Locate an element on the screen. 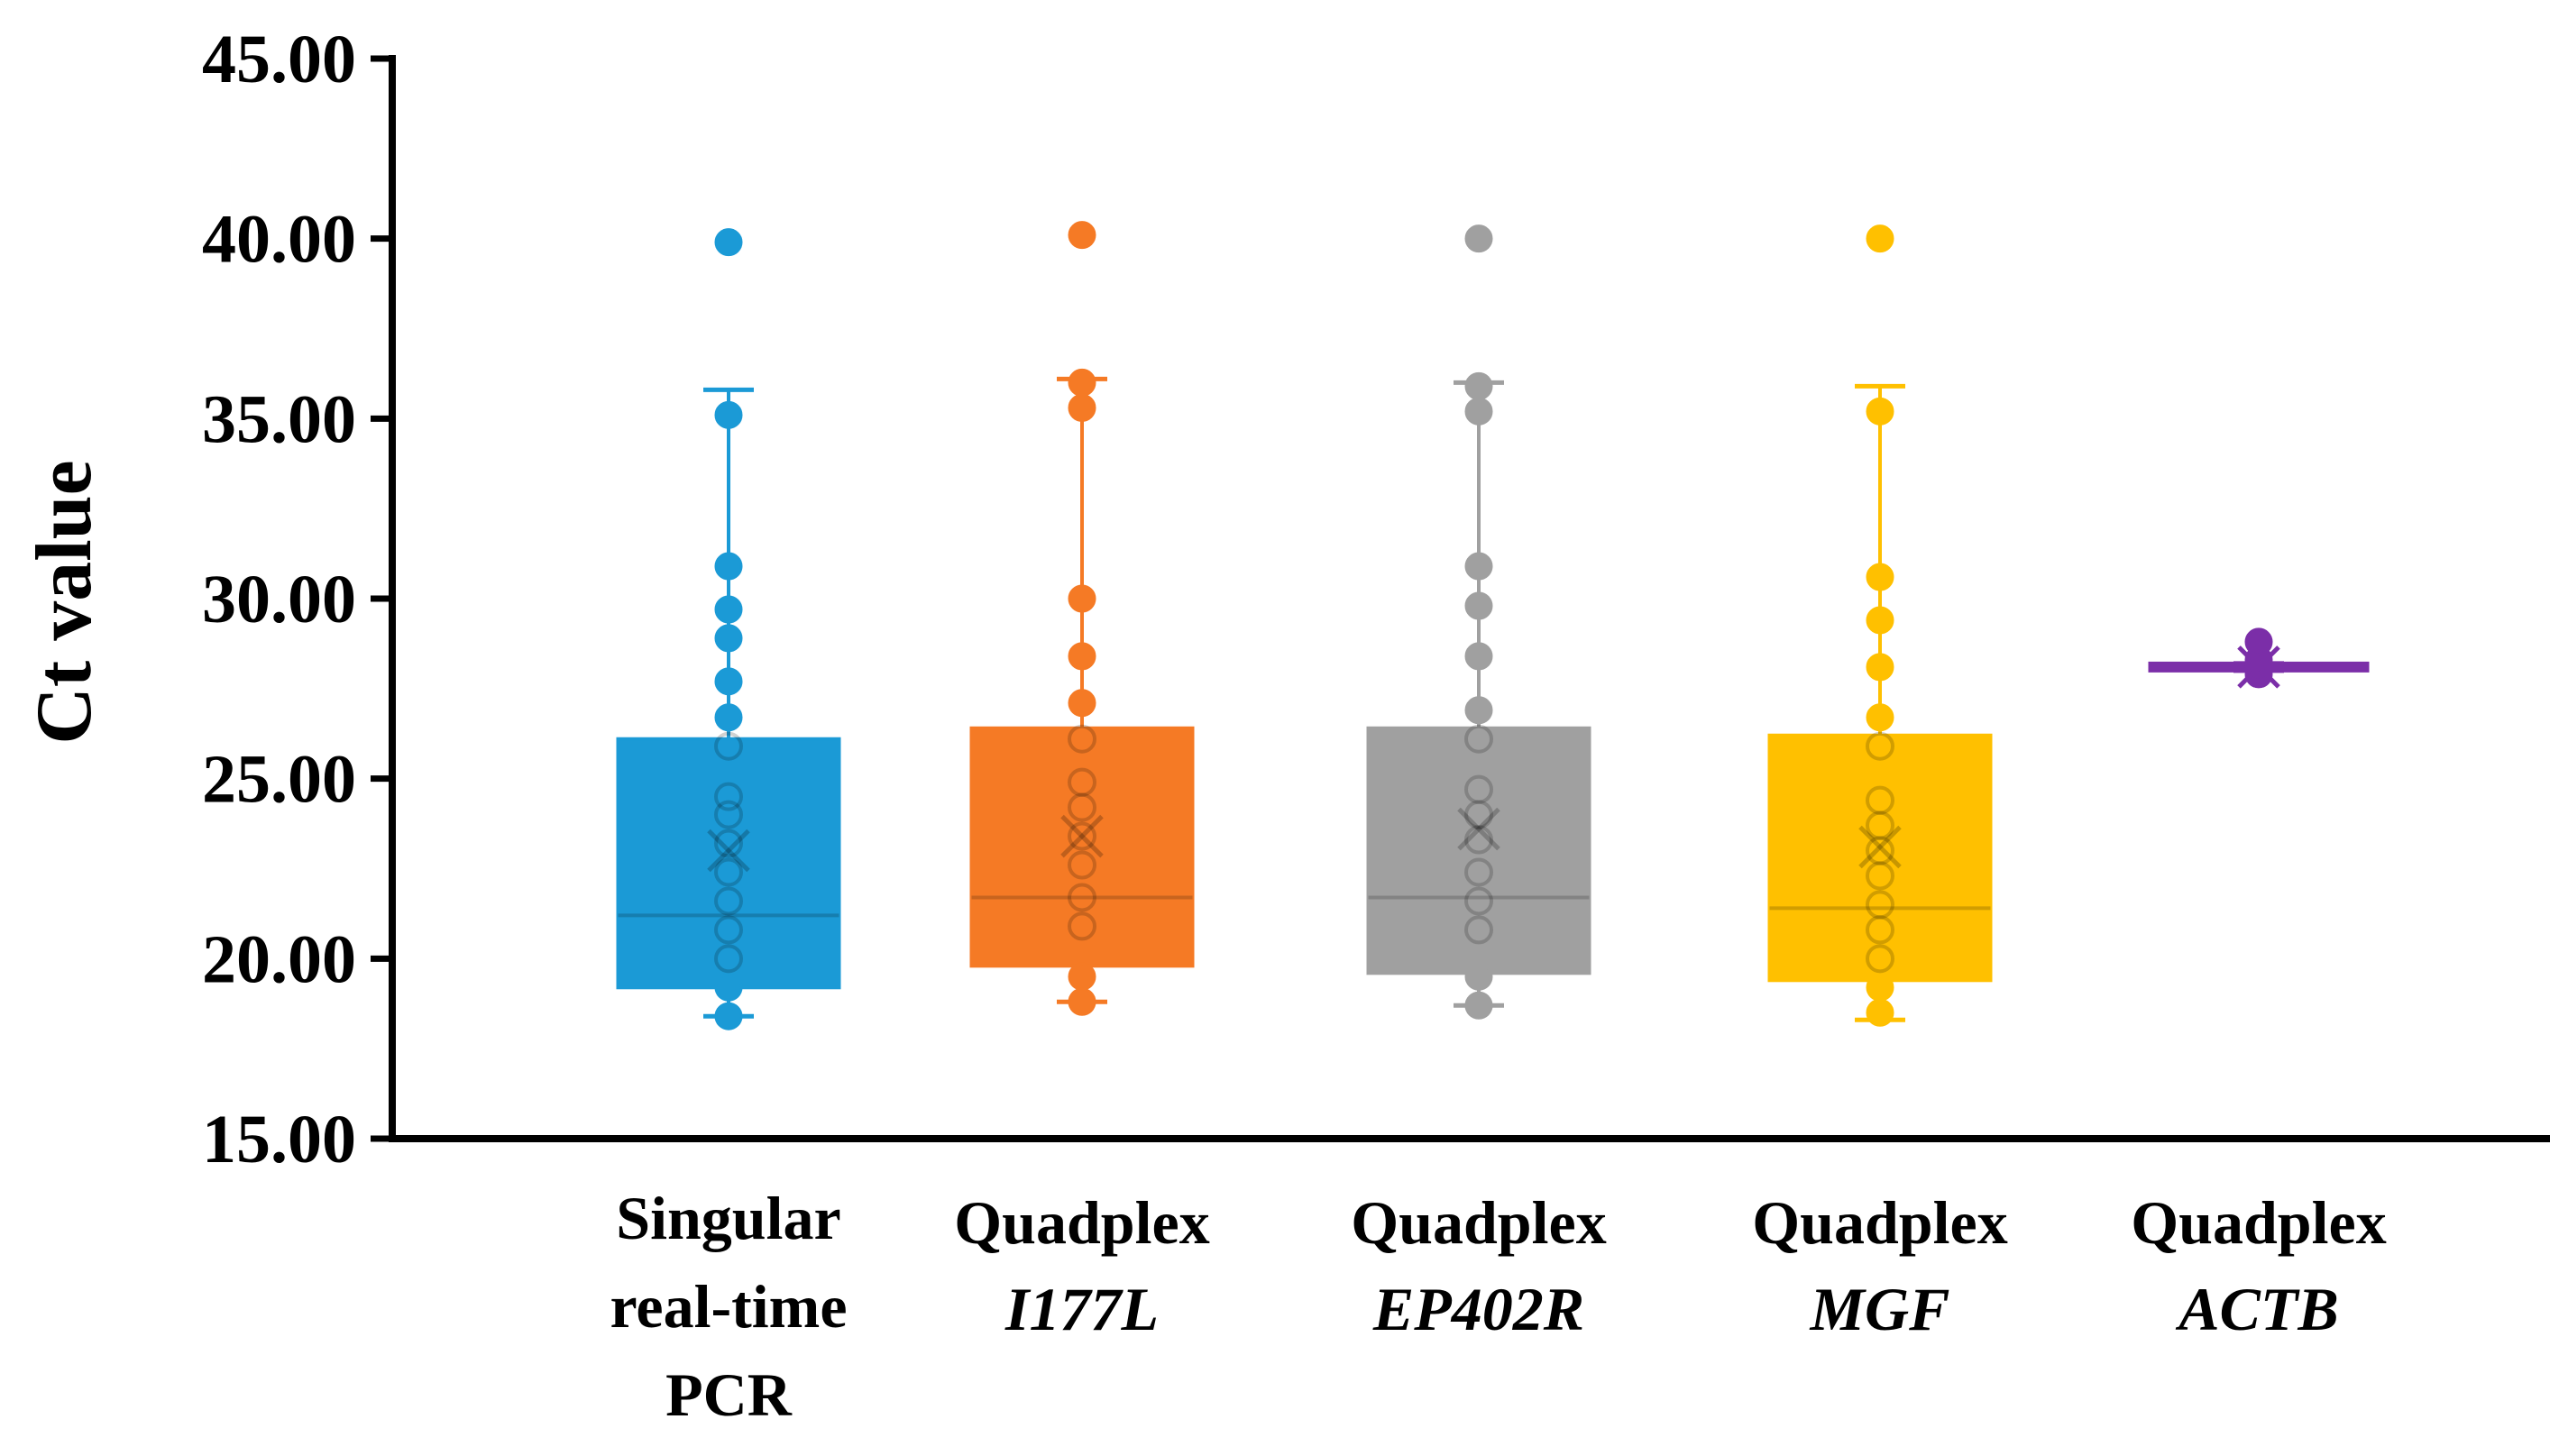 Image resolution: width=2559 pixels, height=1456 pixels. y-axis-label: Ct value is located at coordinates (64, 602).